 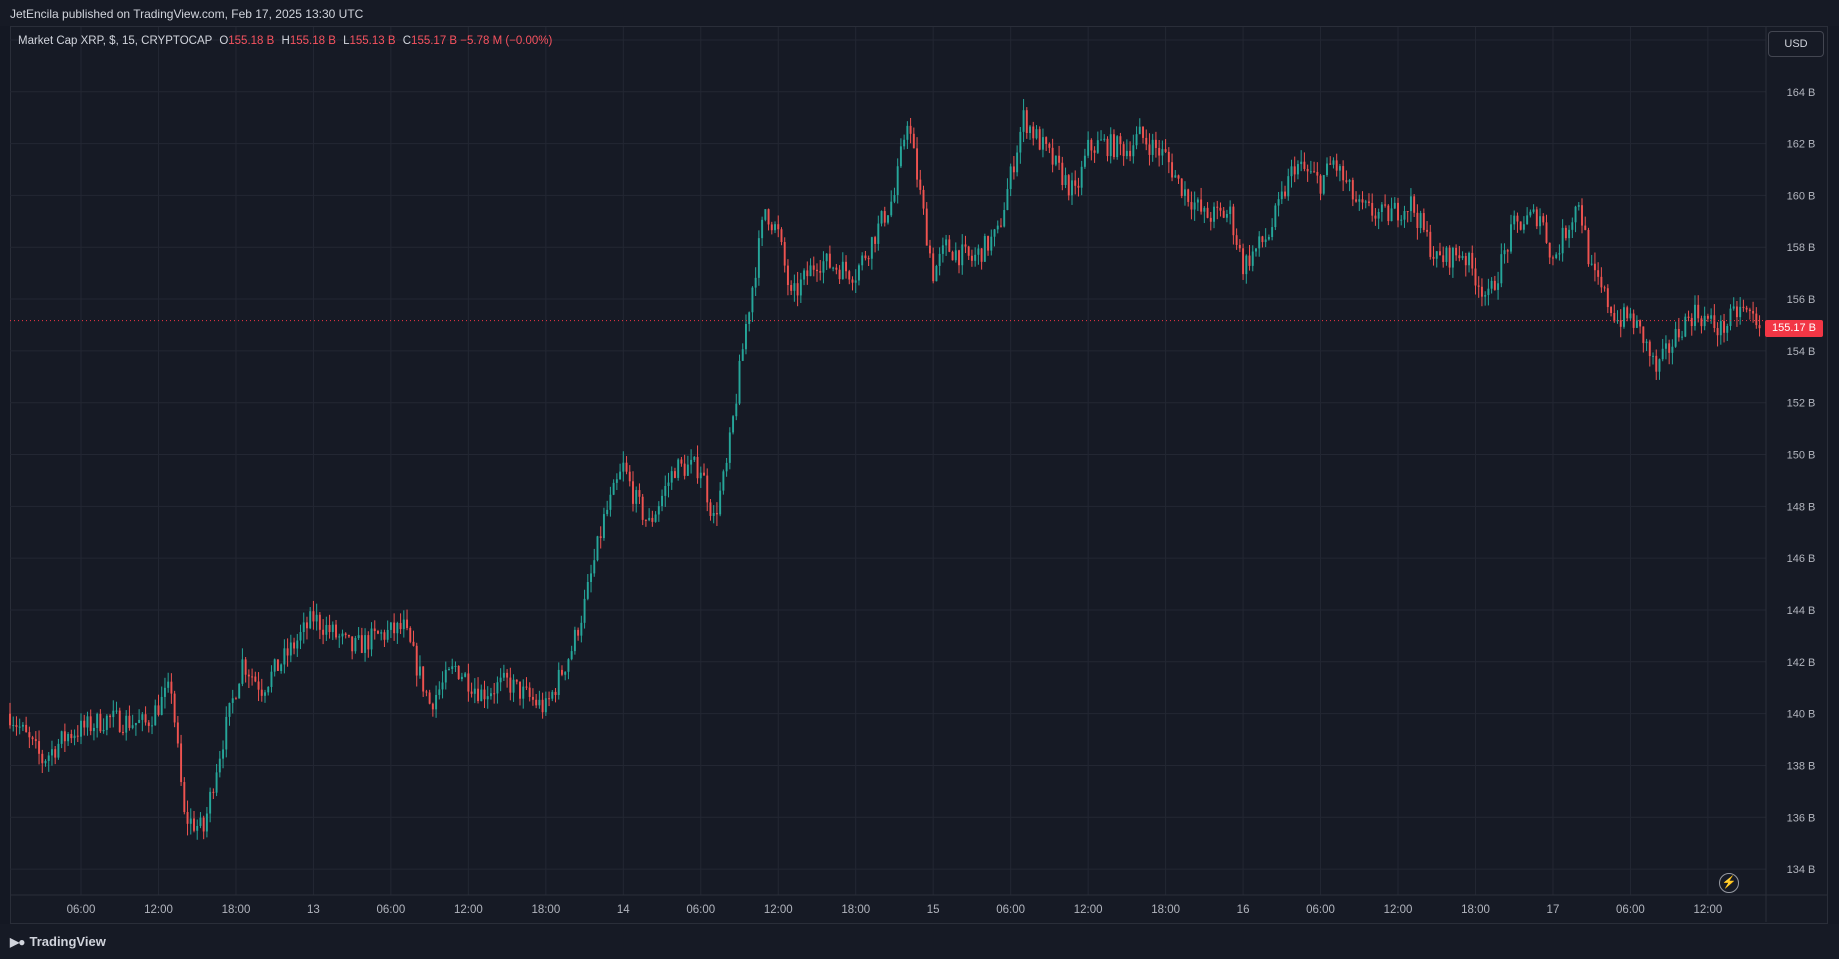 I want to click on open-value: 155.18 B, so click(x=251, y=41).